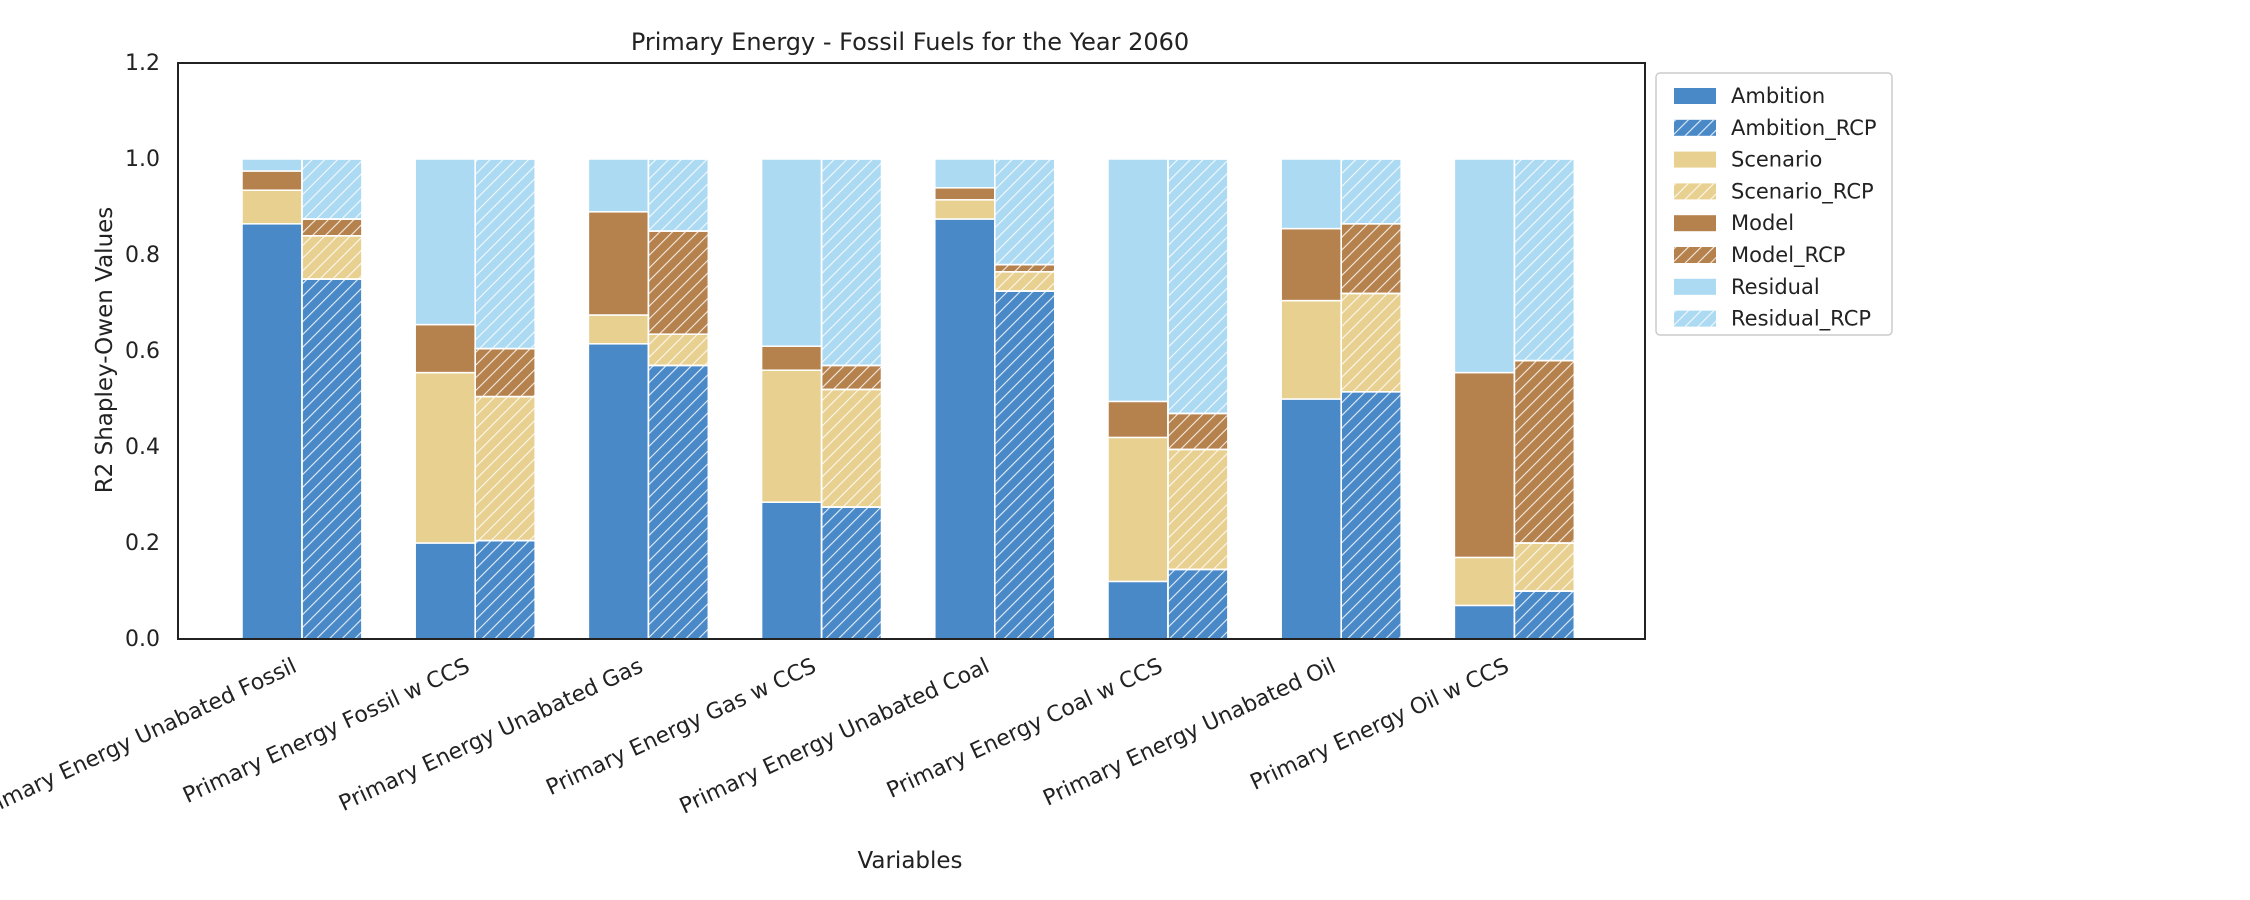 Image resolution: width=2250 pixels, height=900 pixels. I want to click on y-tick-label: 0.0, so click(142, 639).